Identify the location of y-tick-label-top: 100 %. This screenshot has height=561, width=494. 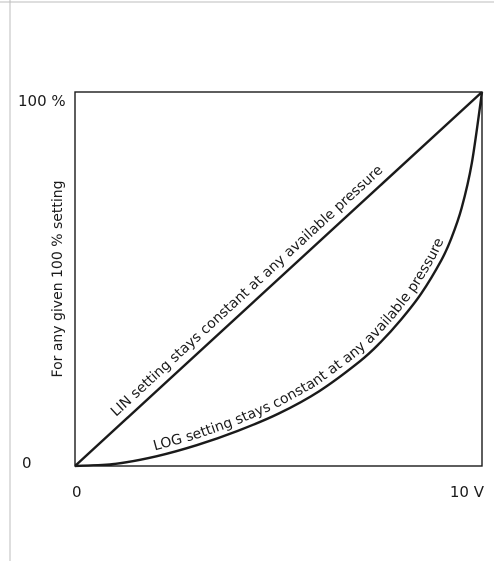
(42, 101).